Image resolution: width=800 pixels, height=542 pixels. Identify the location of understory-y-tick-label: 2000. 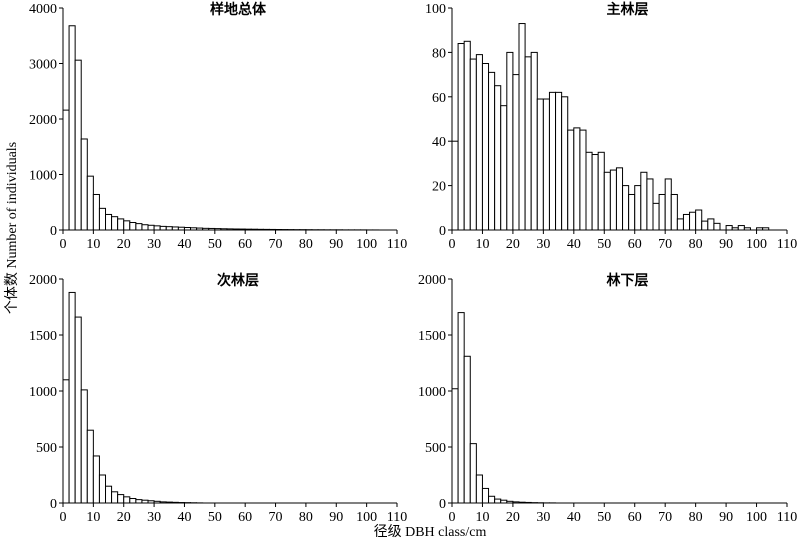
(432, 280).